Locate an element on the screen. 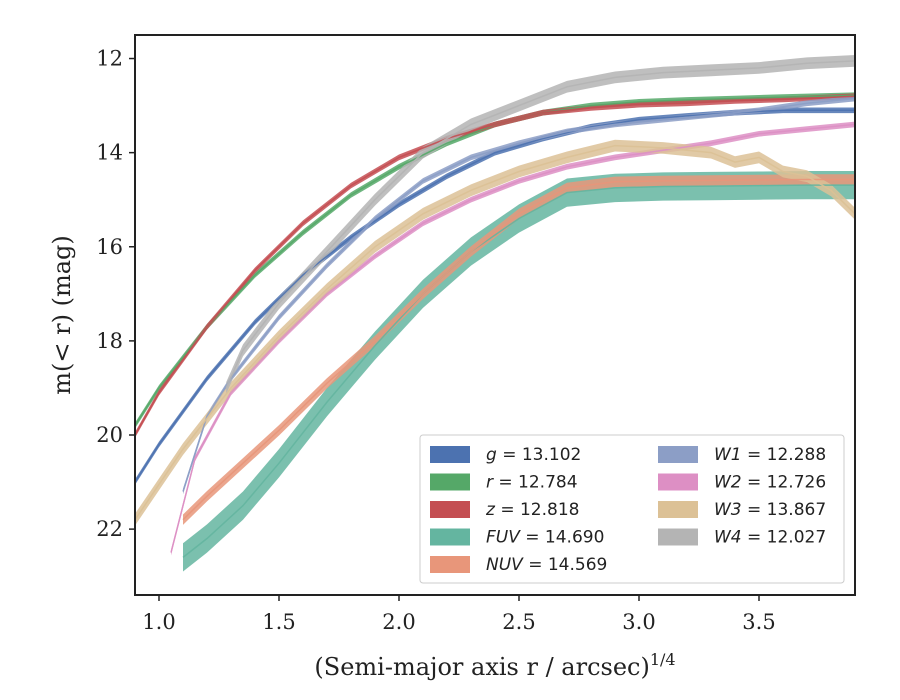 The height and width of the screenshot is (700, 900). legend-entry-w2: W2 = 12.726 is located at coordinates (770, 483).